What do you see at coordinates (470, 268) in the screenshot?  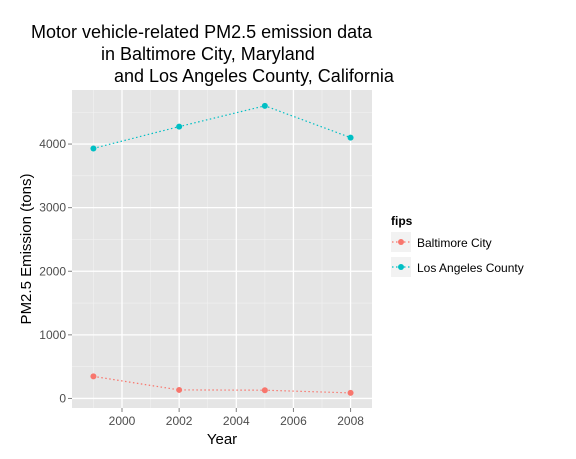 I see `legend-label-los-angeles: Los Angeles County` at bounding box center [470, 268].